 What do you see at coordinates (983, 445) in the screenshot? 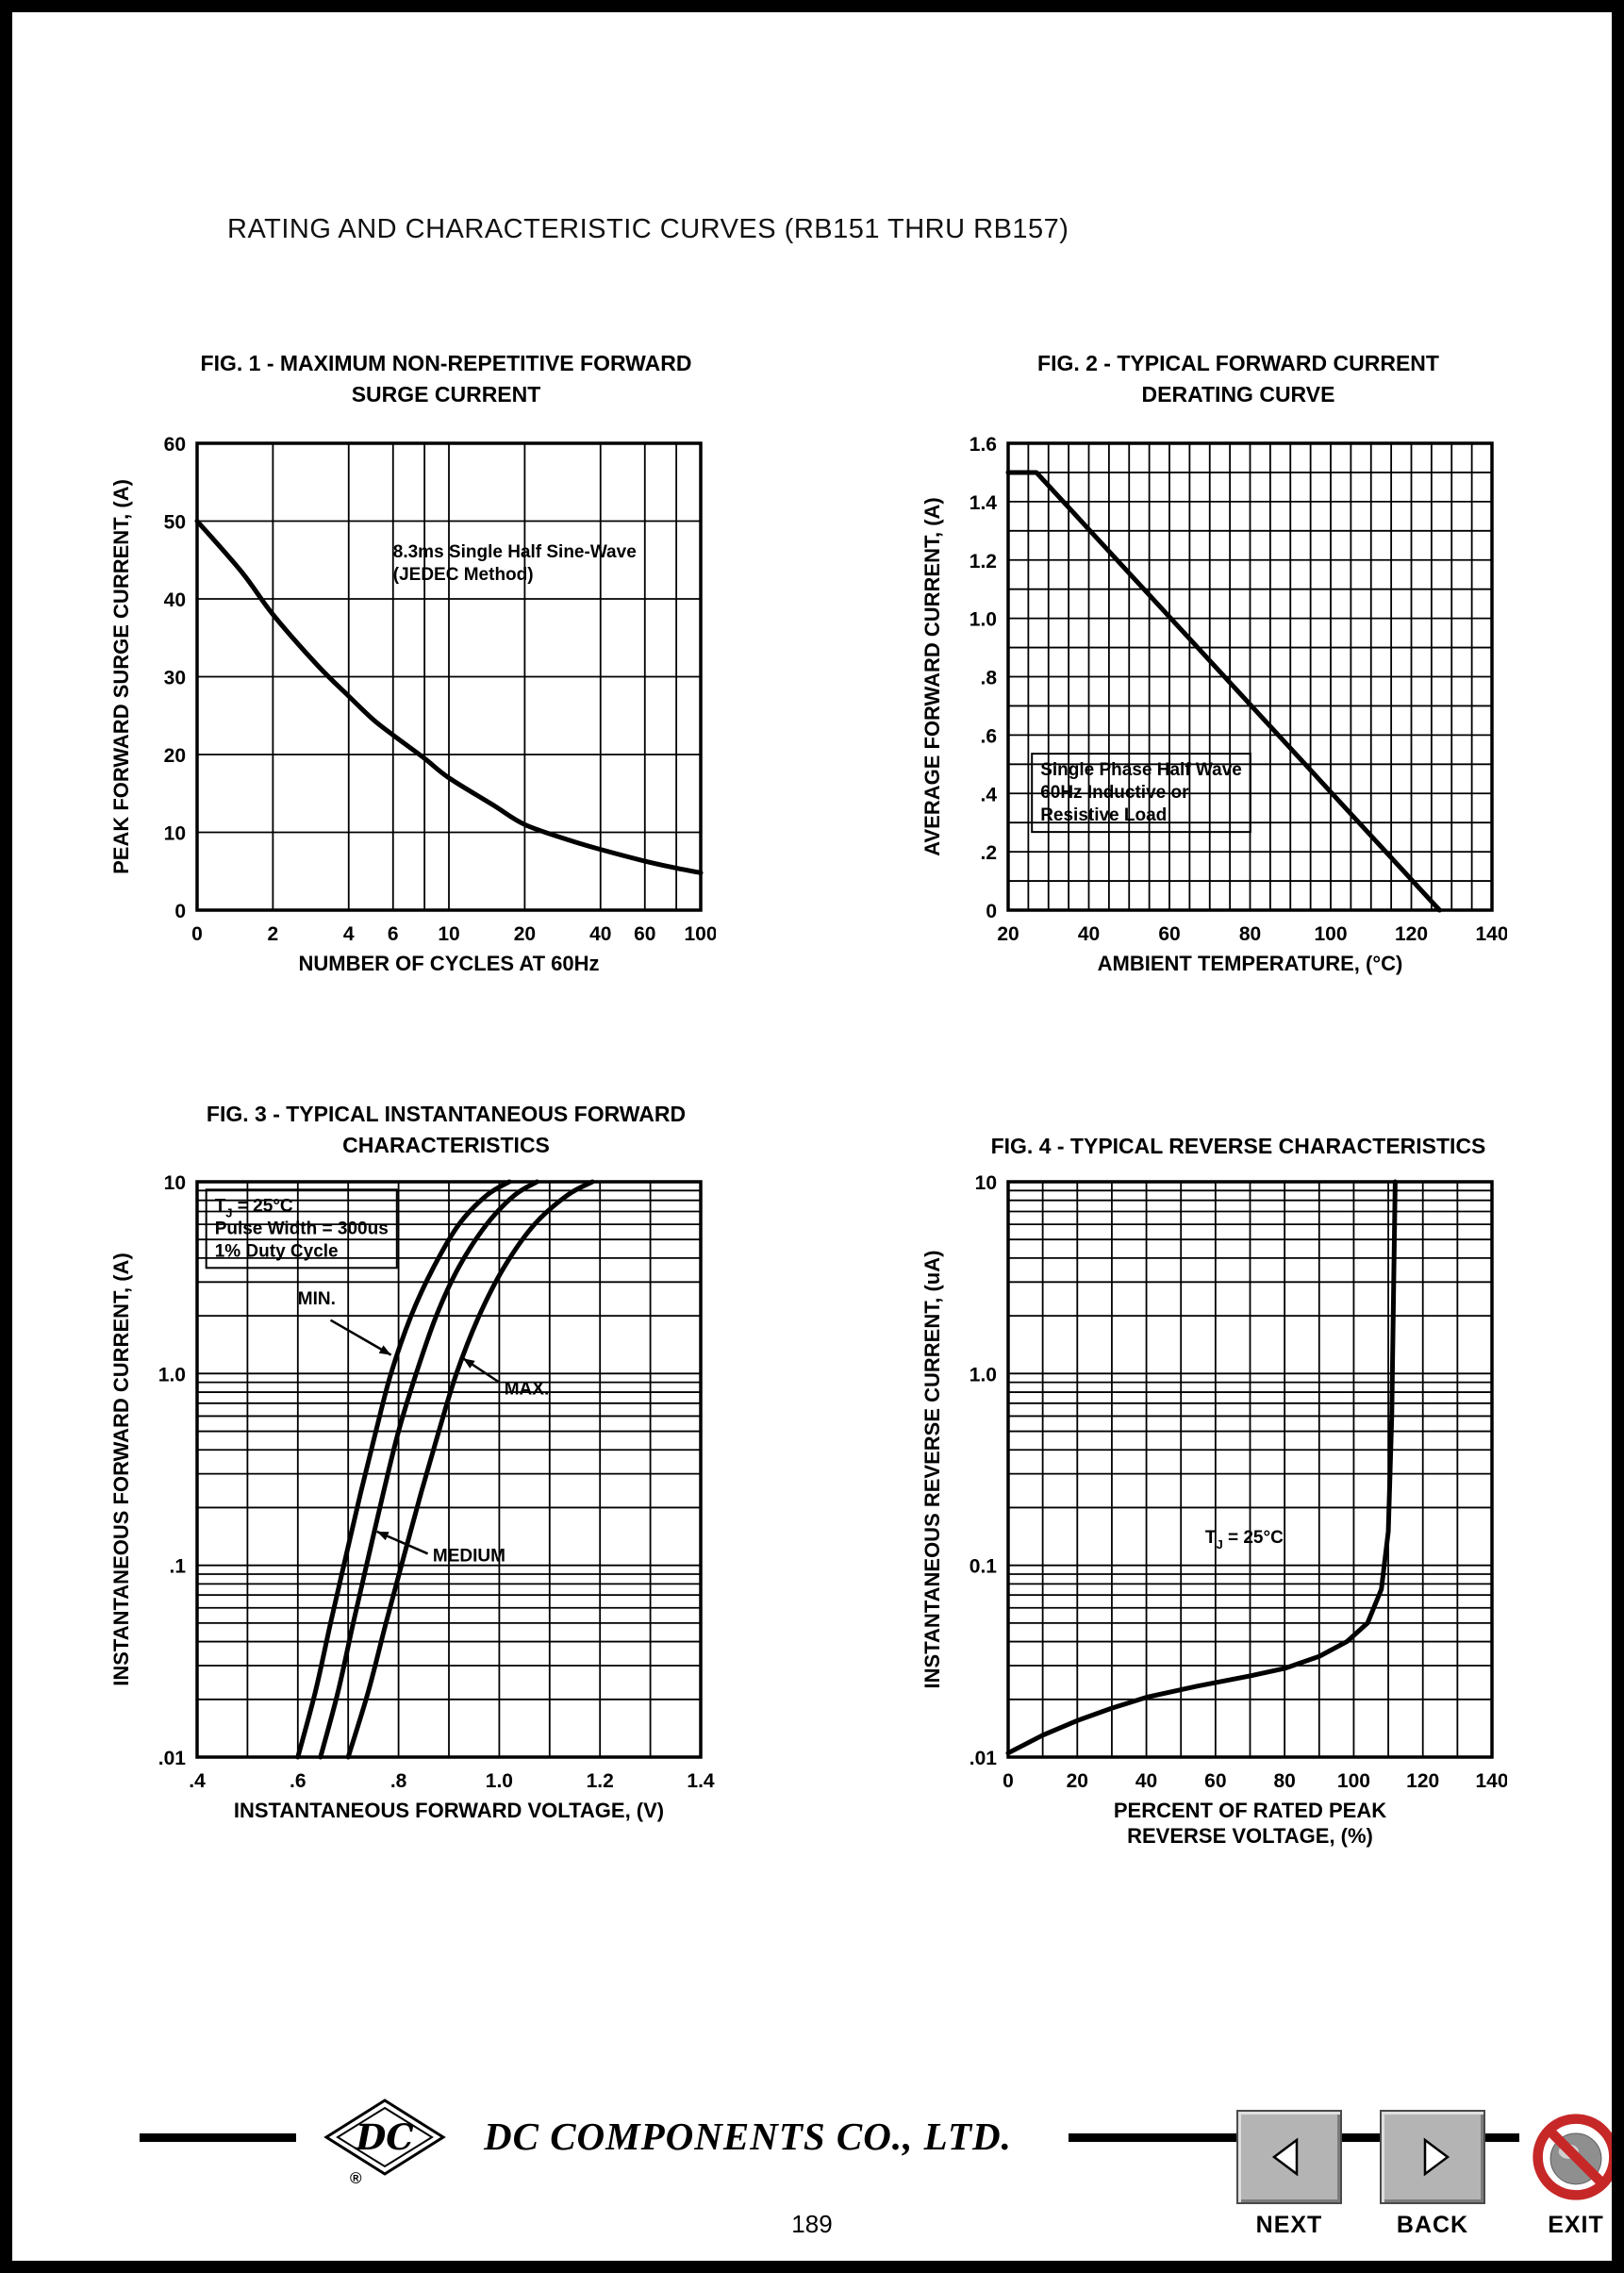
I see `svg-text: 1.6` at bounding box center [983, 445].